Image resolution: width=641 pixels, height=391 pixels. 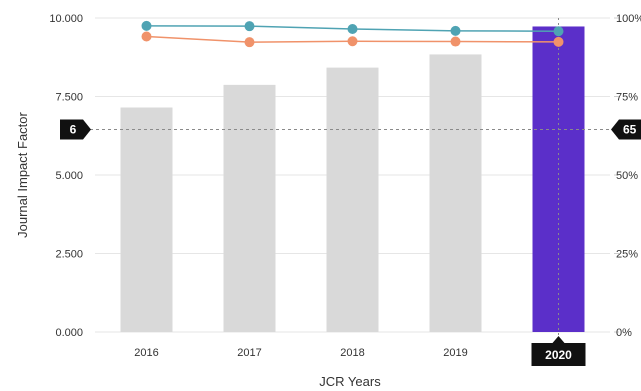 What do you see at coordinates (249, 26) in the screenshot?
I see `series-point-1-2017` at bounding box center [249, 26].